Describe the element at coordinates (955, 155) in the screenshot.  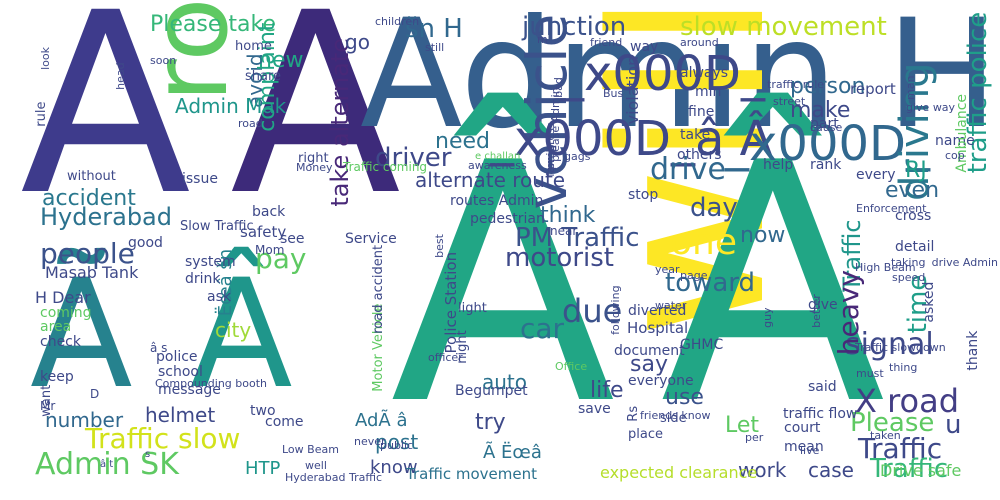
I see `cloud-word: cop` at that location.